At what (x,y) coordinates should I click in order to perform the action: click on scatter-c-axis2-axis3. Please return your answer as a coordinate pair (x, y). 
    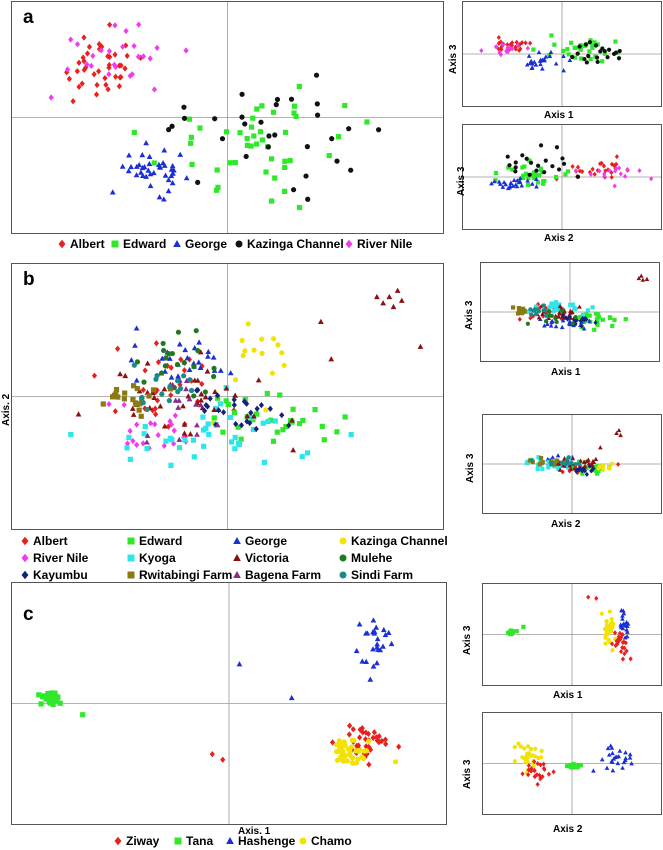
    Looking at the image, I should click on (572, 763).